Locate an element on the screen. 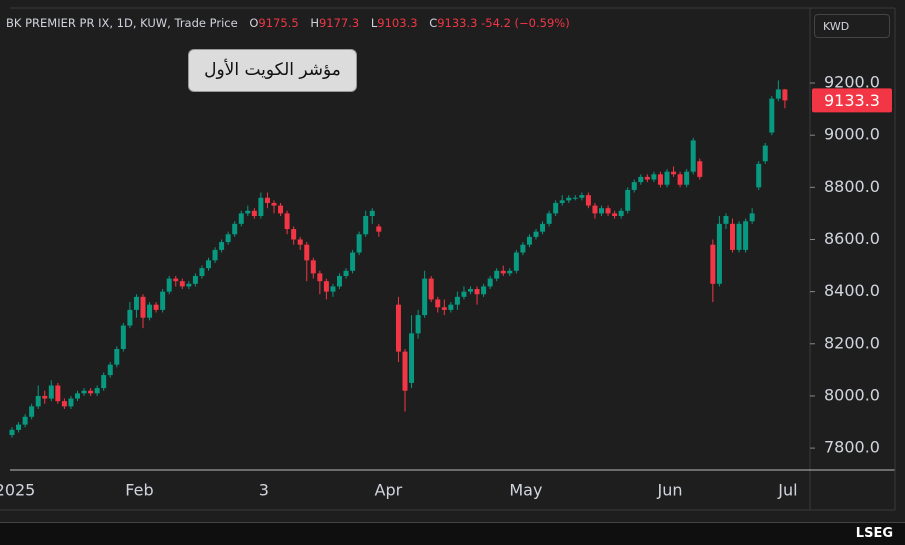 The height and width of the screenshot is (545, 905). y-tick-label: 8800.0 is located at coordinates (852, 186).